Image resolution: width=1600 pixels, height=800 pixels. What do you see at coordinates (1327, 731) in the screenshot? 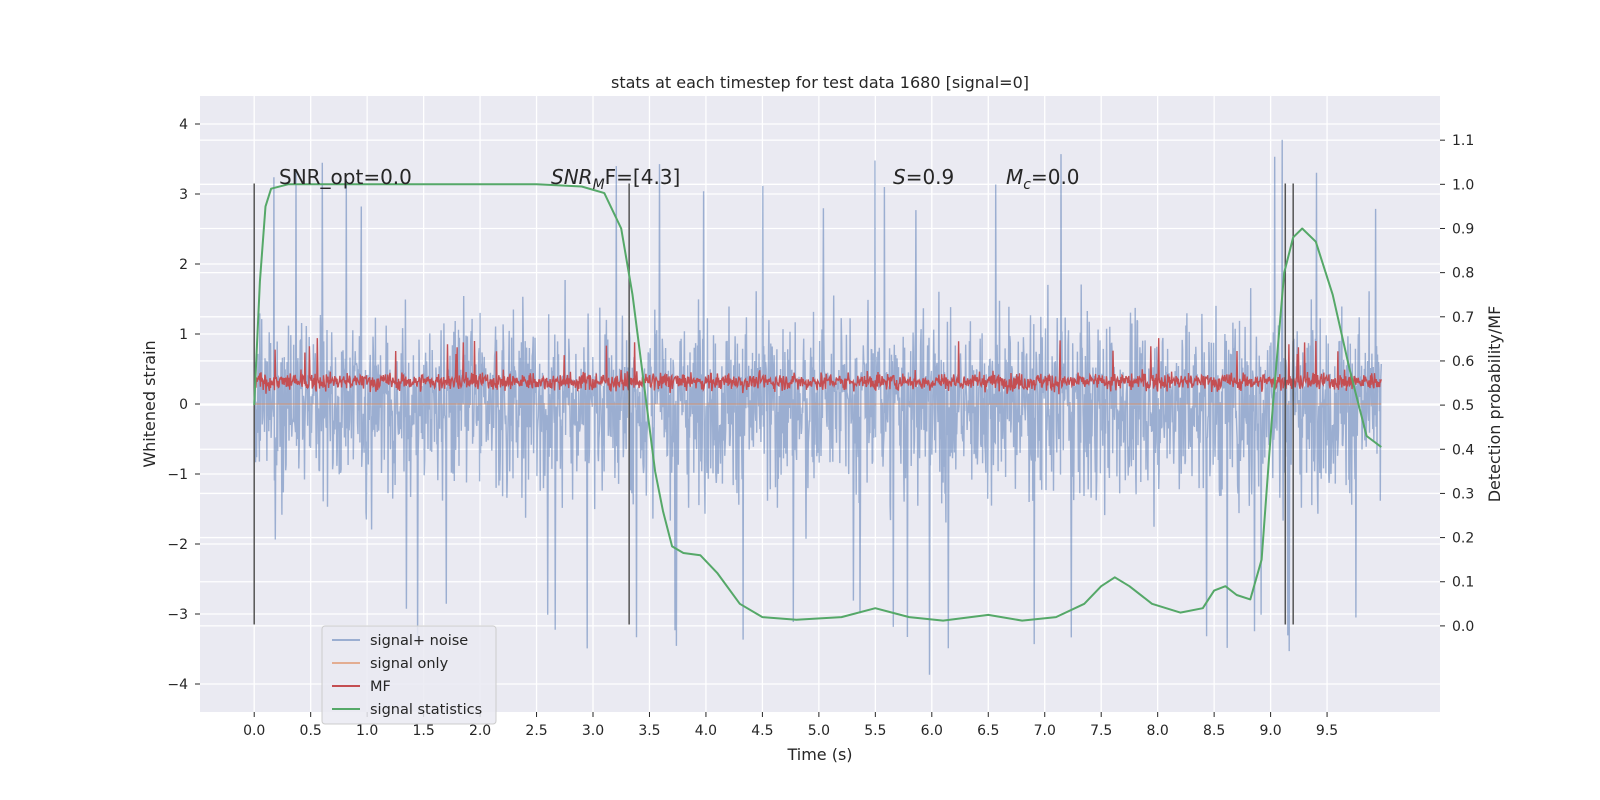
I see `x-tick-label: 9.5` at bounding box center [1327, 731].